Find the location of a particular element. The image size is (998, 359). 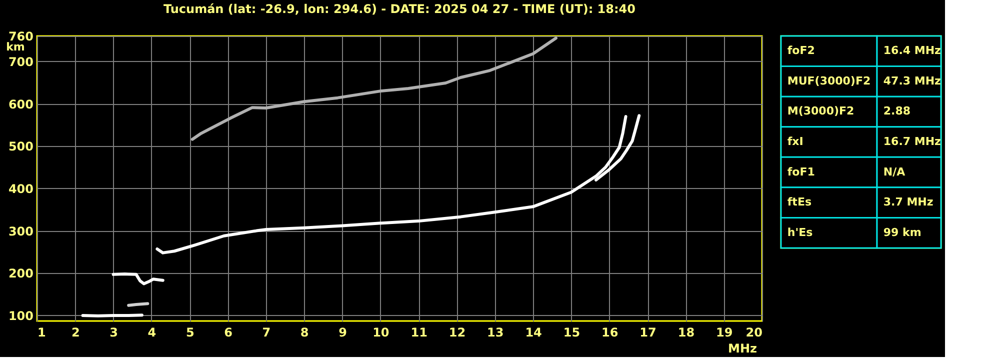

y-axis-title: km is located at coordinates (15, 47).